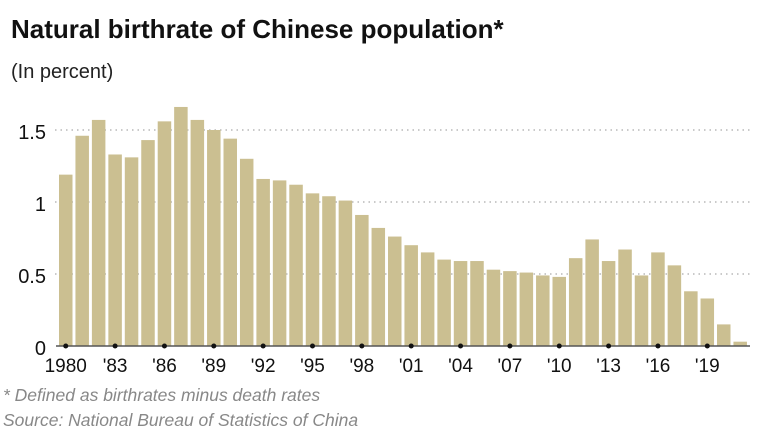  What do you see at coordinates (608, 366) in the screenshot?
I see `x-tick-label: '13` at bounding box center [608, 366].